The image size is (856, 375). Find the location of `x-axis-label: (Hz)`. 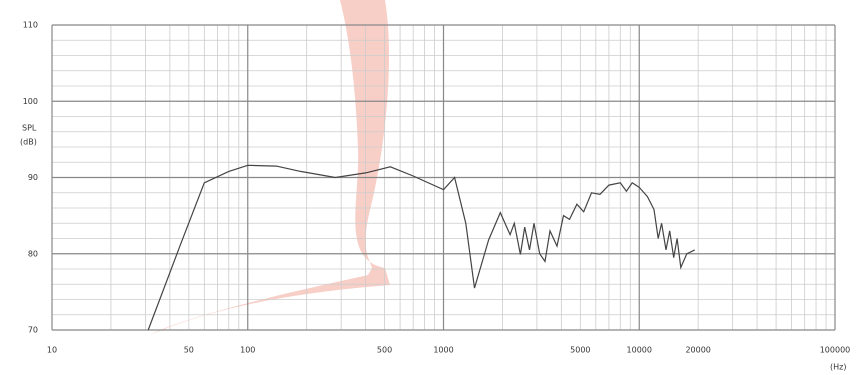

x-axis-label: (Hz) is located at coordinates (838, 367).